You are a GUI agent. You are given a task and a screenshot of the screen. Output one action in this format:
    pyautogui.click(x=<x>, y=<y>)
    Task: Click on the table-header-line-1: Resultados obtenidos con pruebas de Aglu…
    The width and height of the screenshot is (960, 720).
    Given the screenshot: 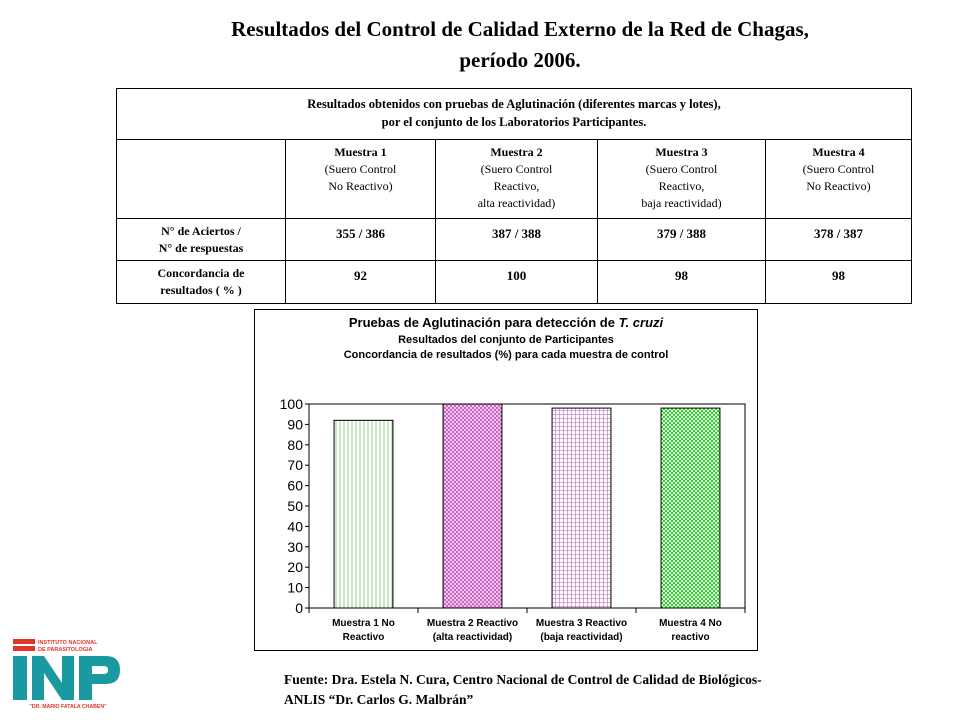 What is the action you would take?
    pyautogui.click(x=514, y=104)
    